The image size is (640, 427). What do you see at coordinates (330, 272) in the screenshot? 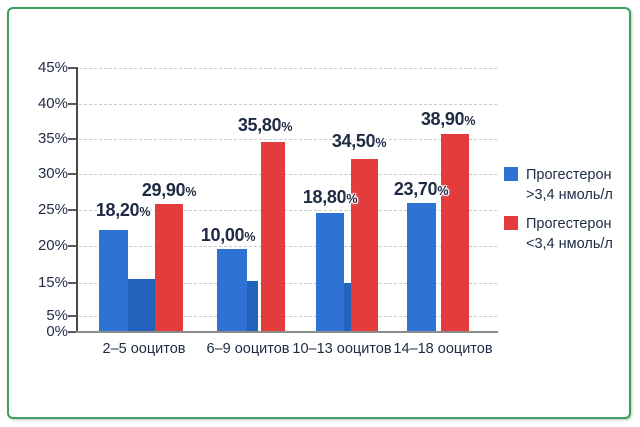
I see `bar-blue-group3` at bounding box center [330, 272].